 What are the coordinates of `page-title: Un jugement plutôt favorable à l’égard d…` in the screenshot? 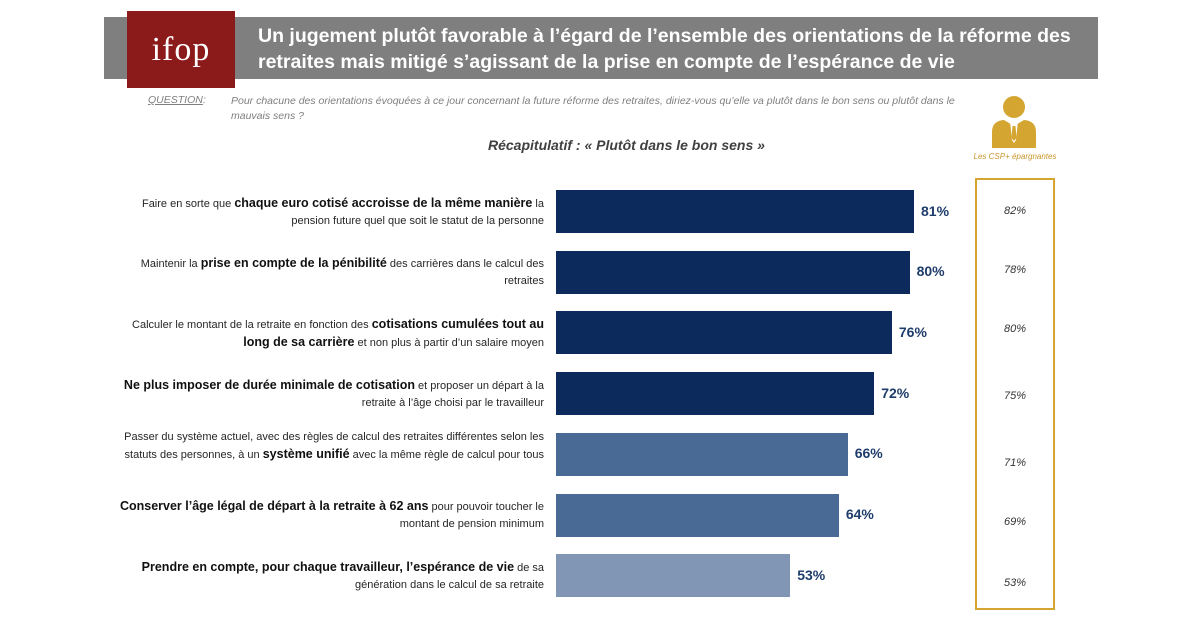 It's located at (664, 49).